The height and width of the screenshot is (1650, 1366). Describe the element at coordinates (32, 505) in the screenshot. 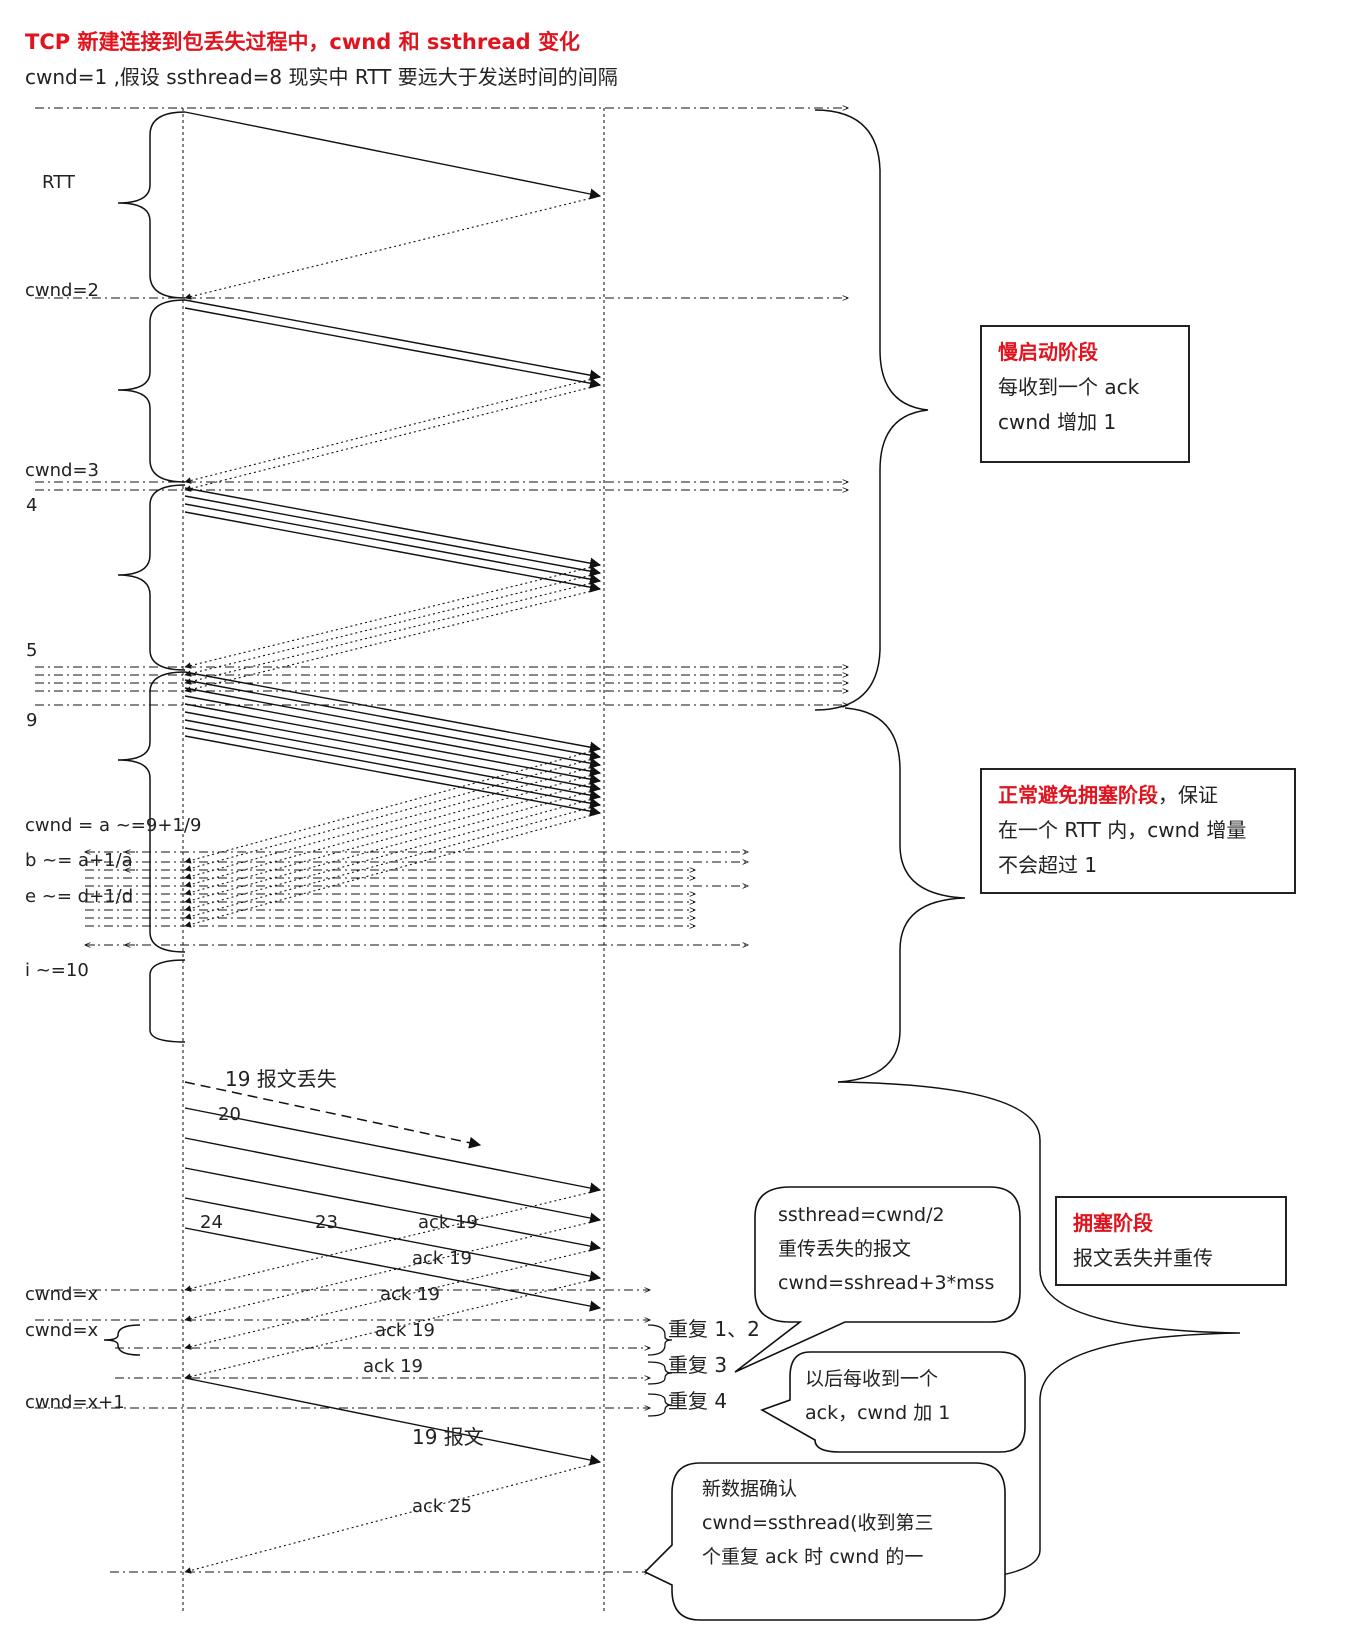

I see `count-4-label: 4` at that location.